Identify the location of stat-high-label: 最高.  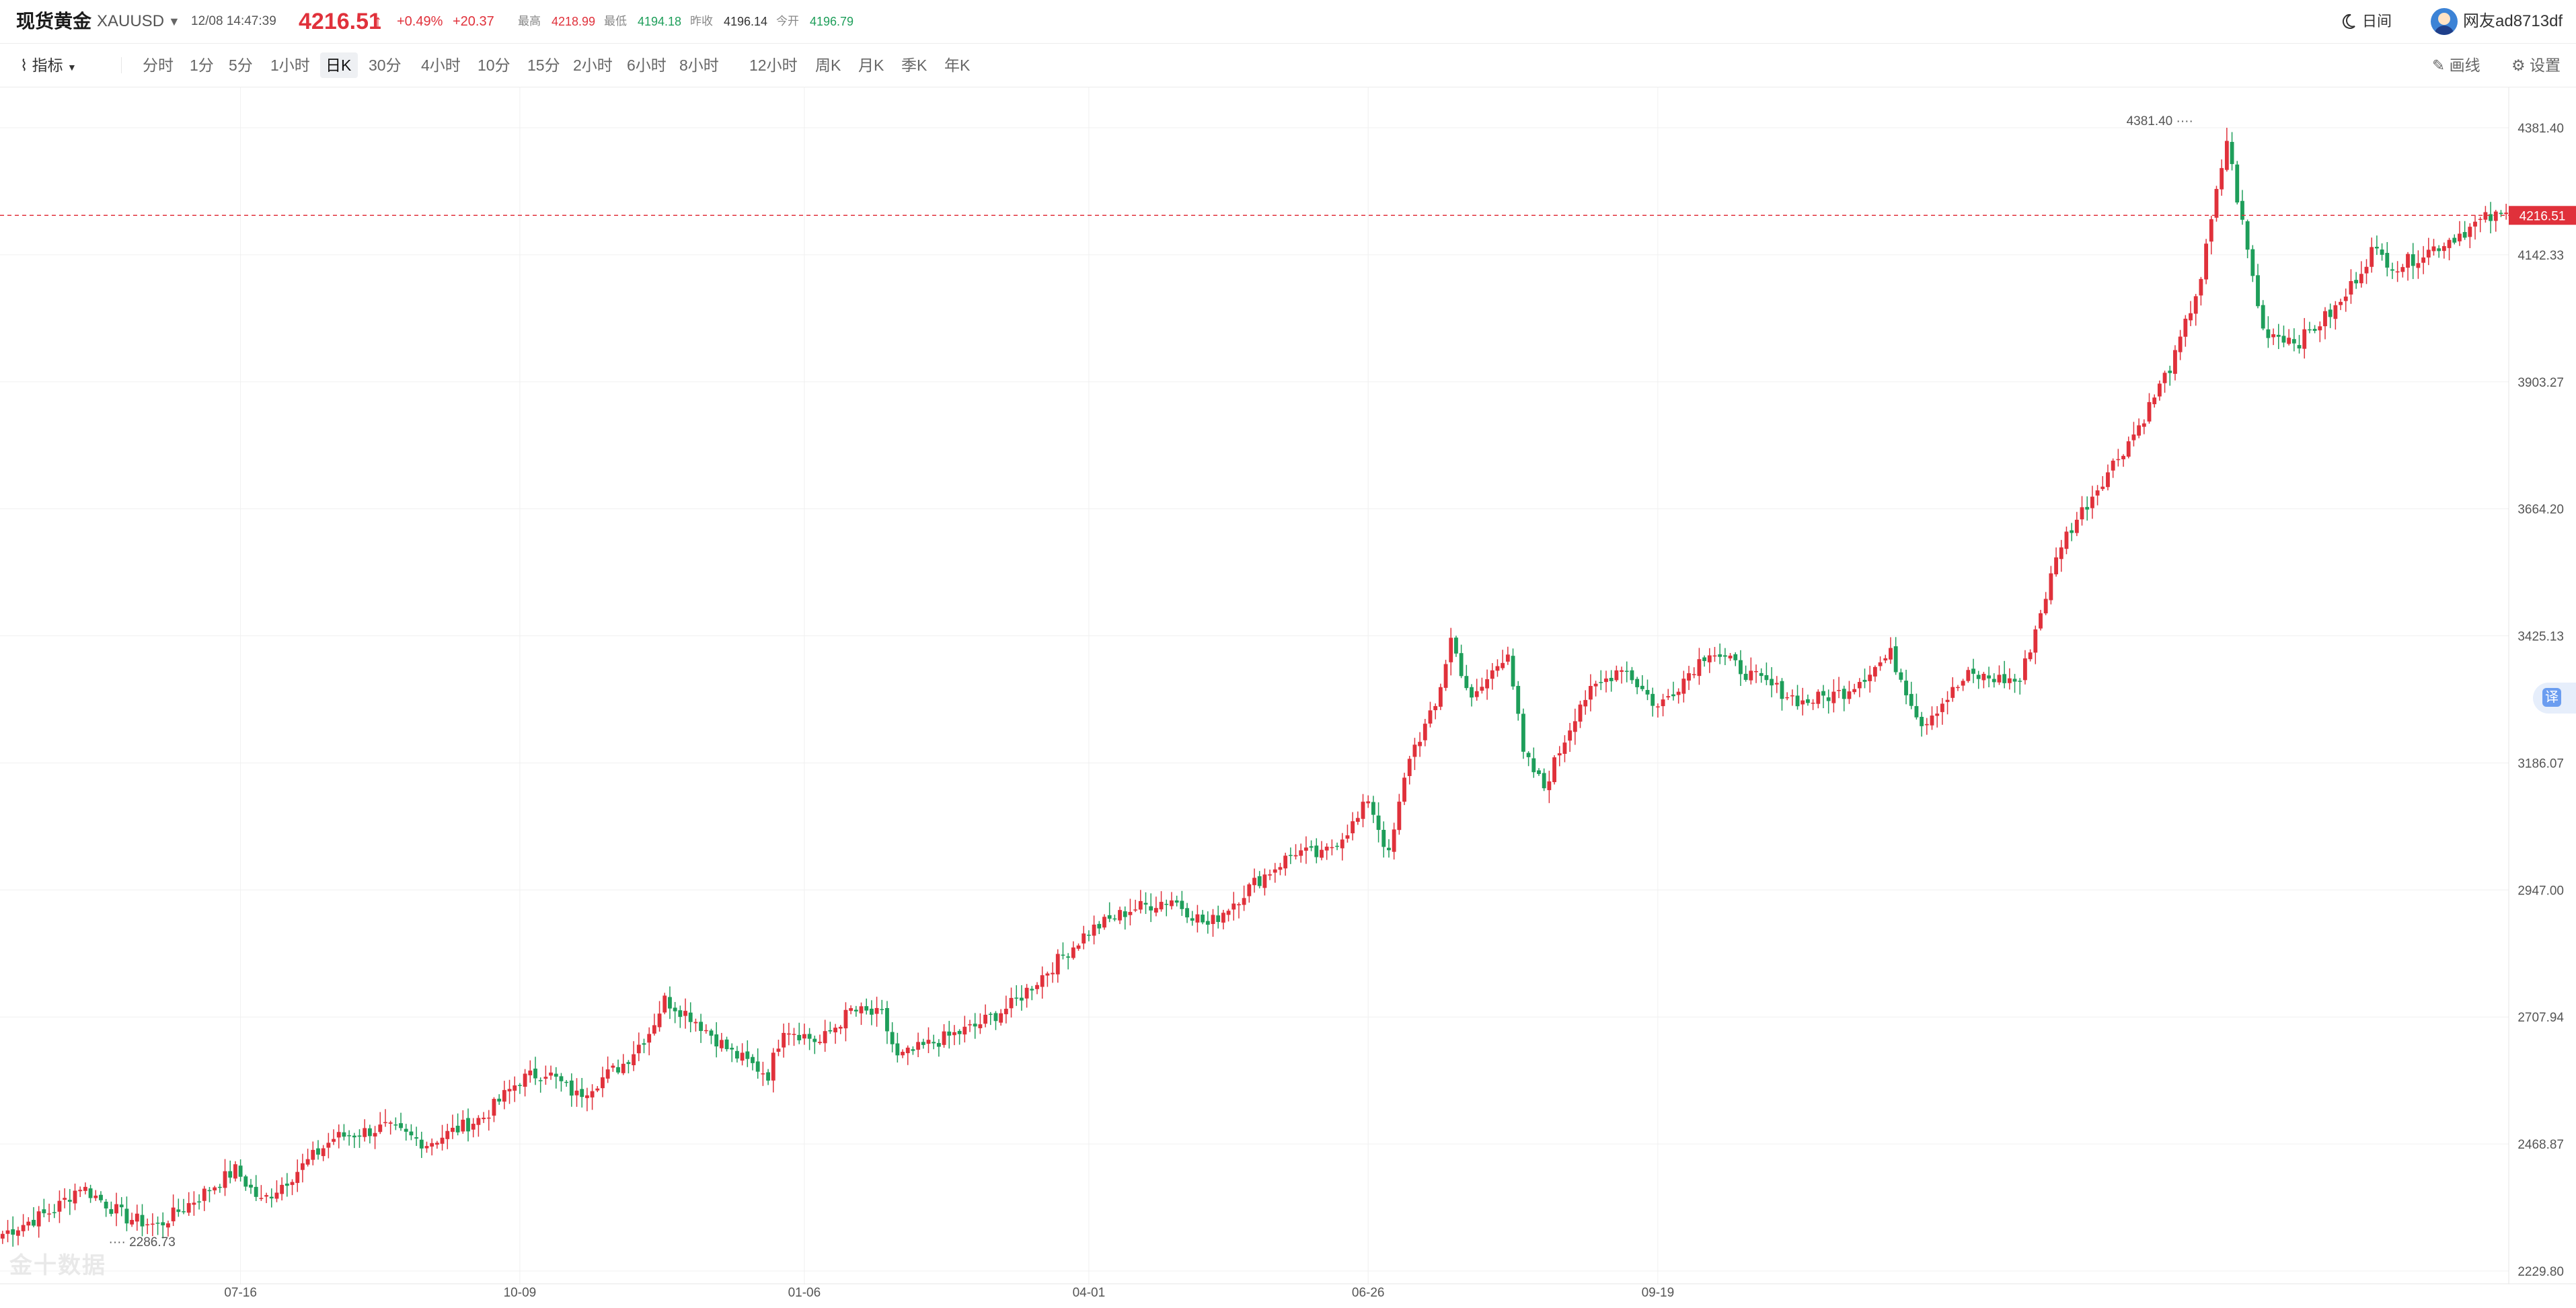
(529, 21).